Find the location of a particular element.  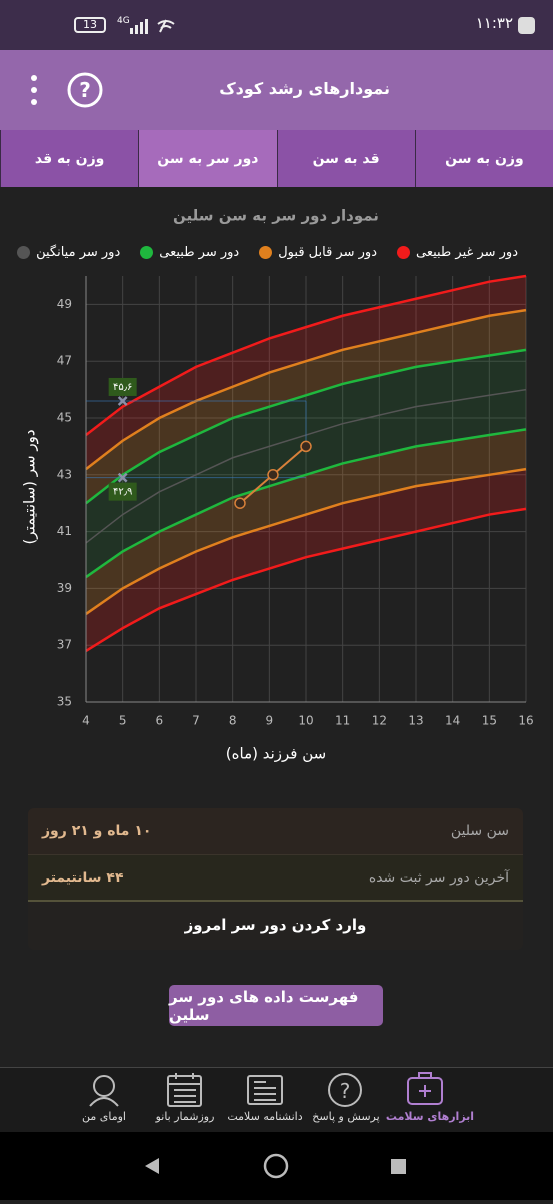

system-nav is located at coordinates (276, 1166).